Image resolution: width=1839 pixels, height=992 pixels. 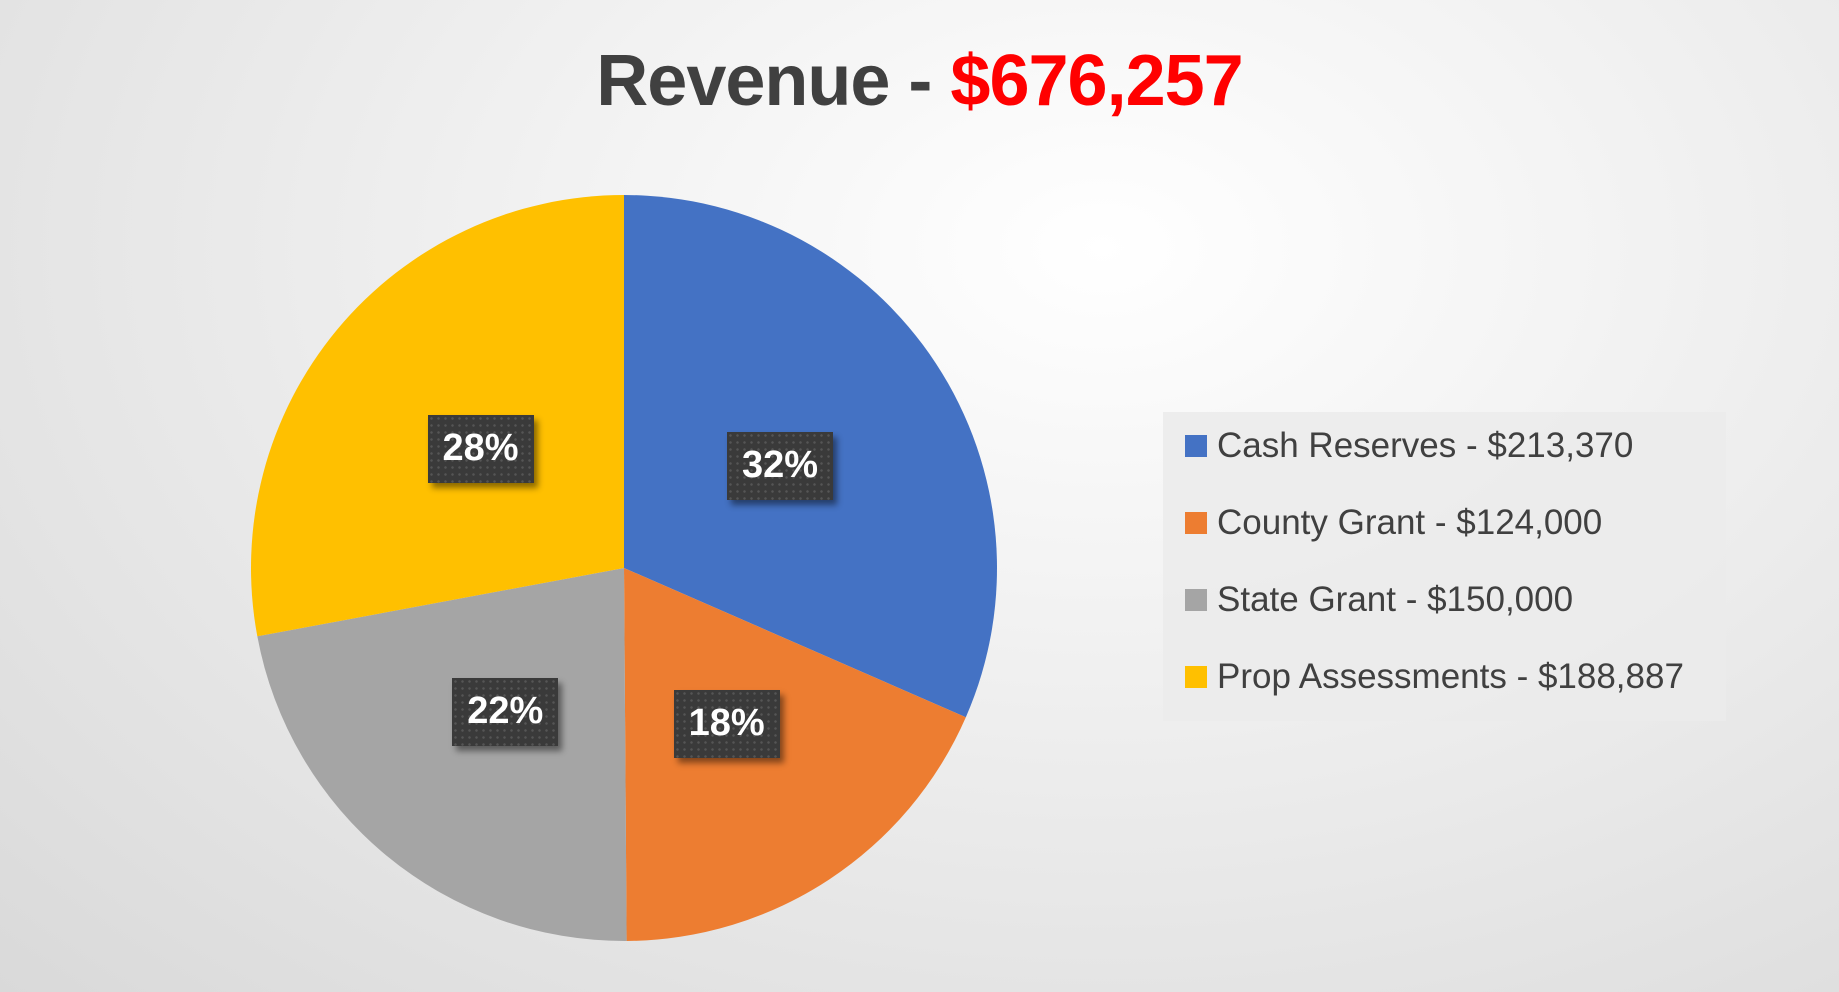 I want to click on pie-slice-state-grant, so click(x=442, y=754).